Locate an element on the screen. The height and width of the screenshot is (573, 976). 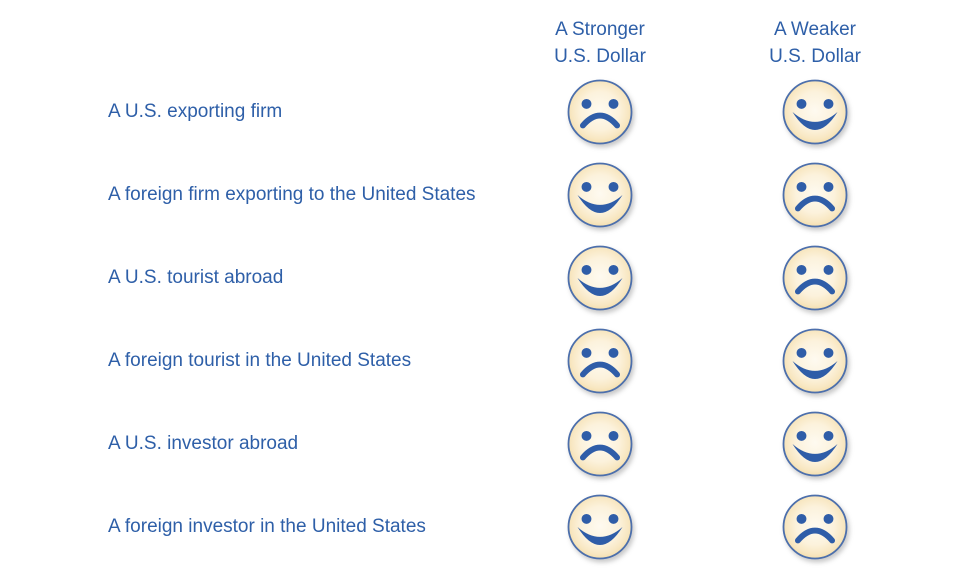
column-header-stronger-dollar: A Stronger U.S. Dollar is located at coordinates (600, 35).